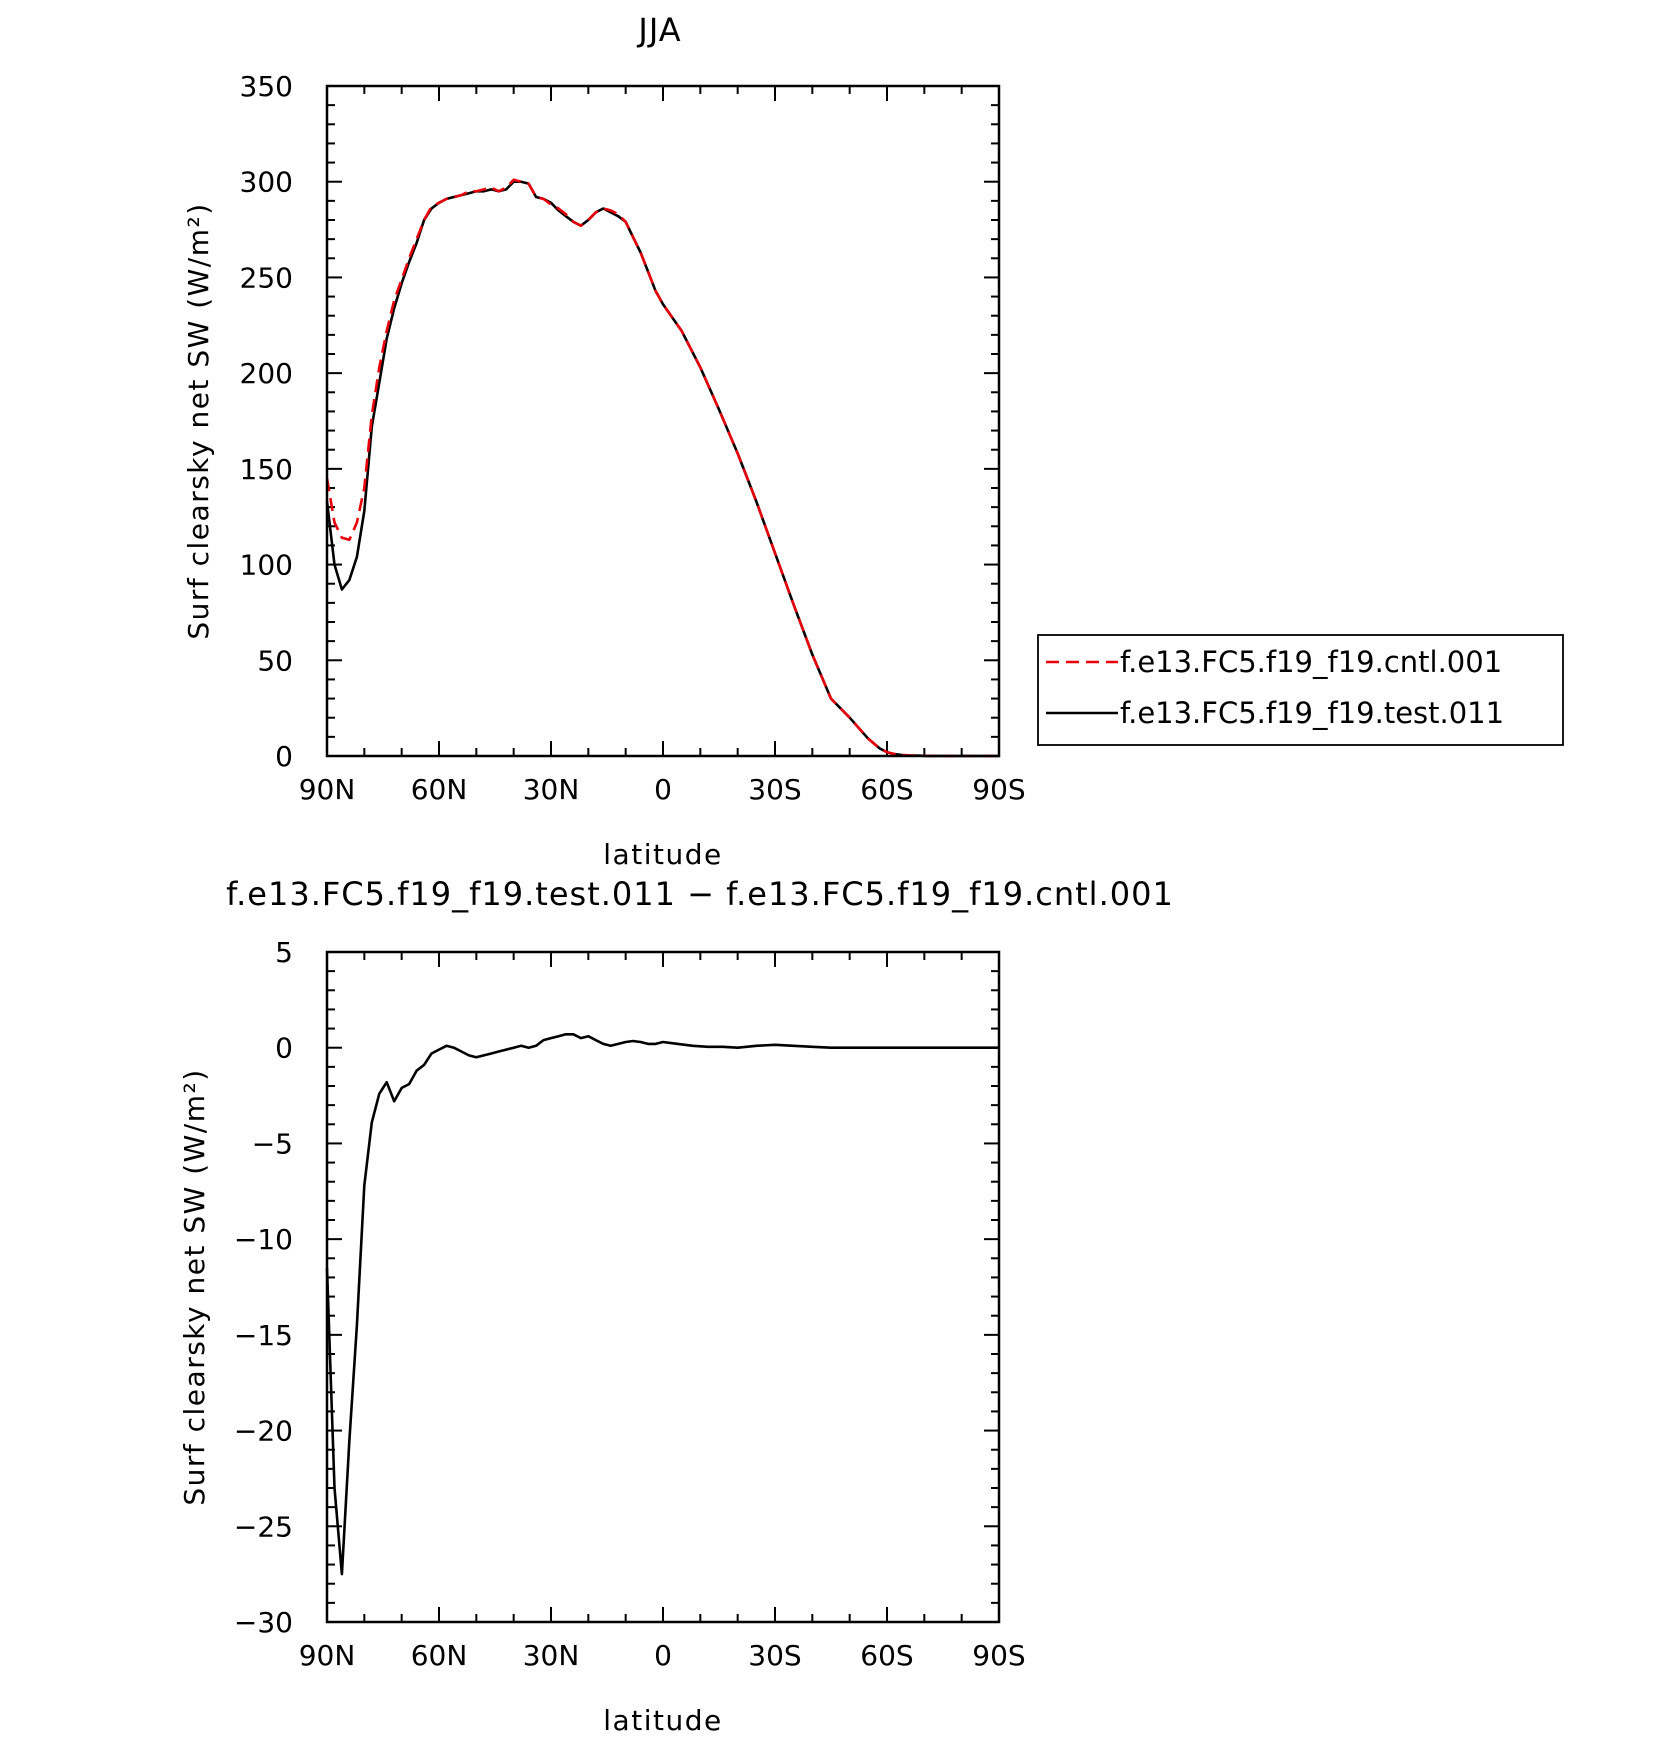 The width and height of the screenshot is (1677, 1751). I want to click on bottom-y-tick-label: −25, so click(263, 1526).